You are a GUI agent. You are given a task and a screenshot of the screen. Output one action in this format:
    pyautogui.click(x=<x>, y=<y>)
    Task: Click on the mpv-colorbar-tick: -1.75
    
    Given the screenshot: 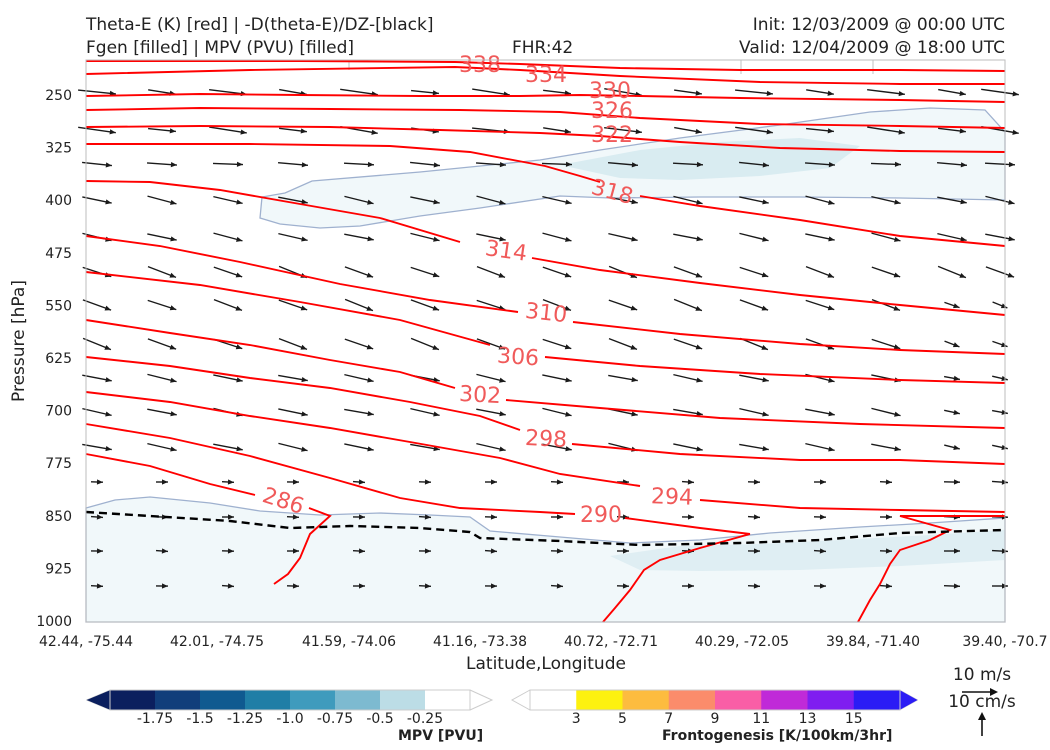 What is the action you would take?
    pyautogui.click(x=155, y=719)
    